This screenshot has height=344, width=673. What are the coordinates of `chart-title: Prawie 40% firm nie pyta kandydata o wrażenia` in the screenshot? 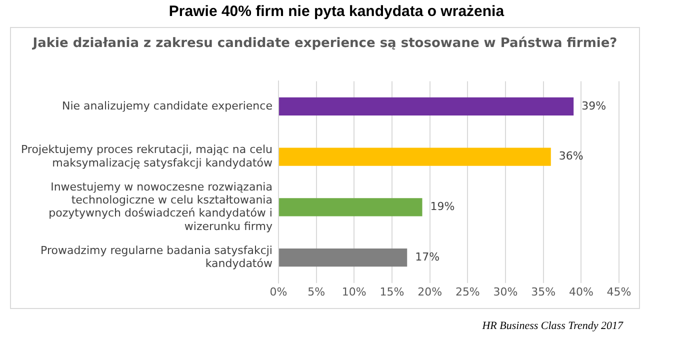 It's located at (337, 11).